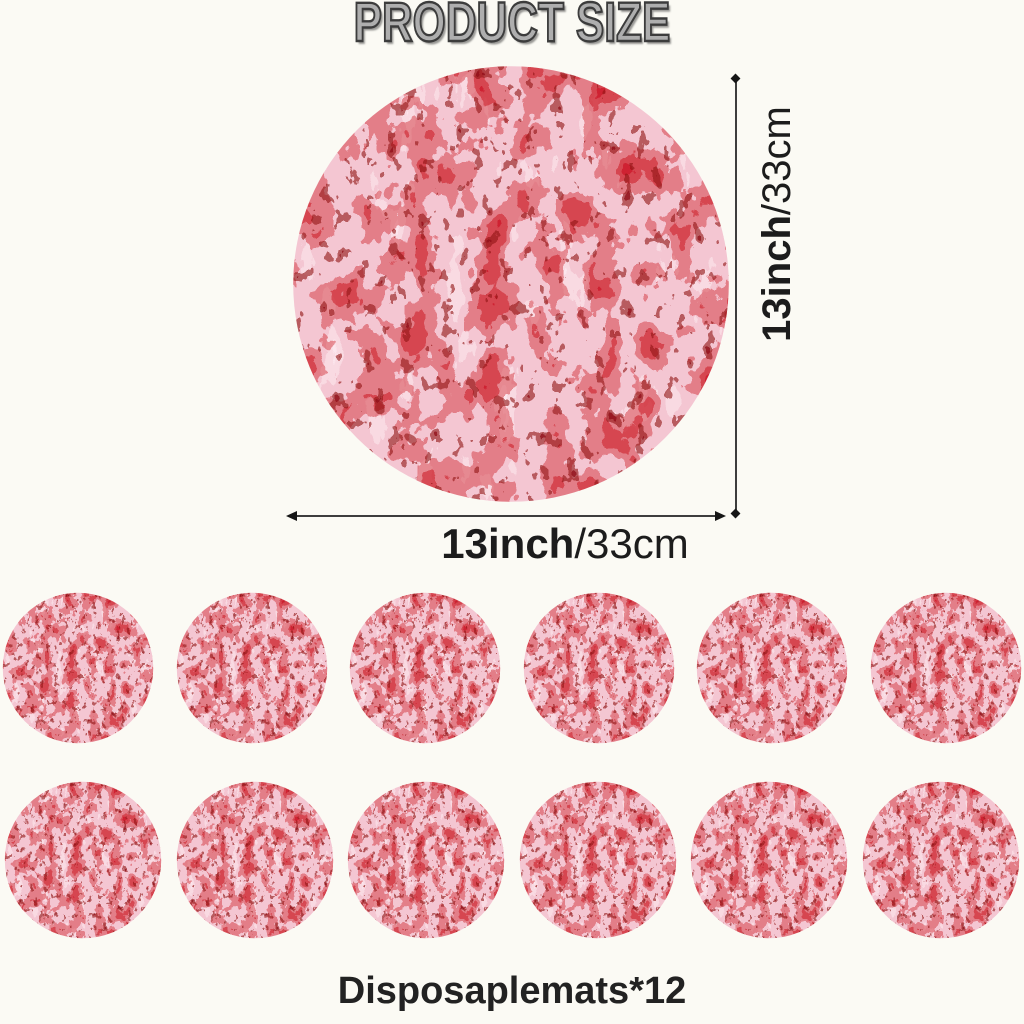 The width and height of the screenshot is (1024, 1024). What do you see at coordinates (512, 26) in the screenshot?
I see `page-title: PRODUCT SIZE` at bounding box center [512, 26].